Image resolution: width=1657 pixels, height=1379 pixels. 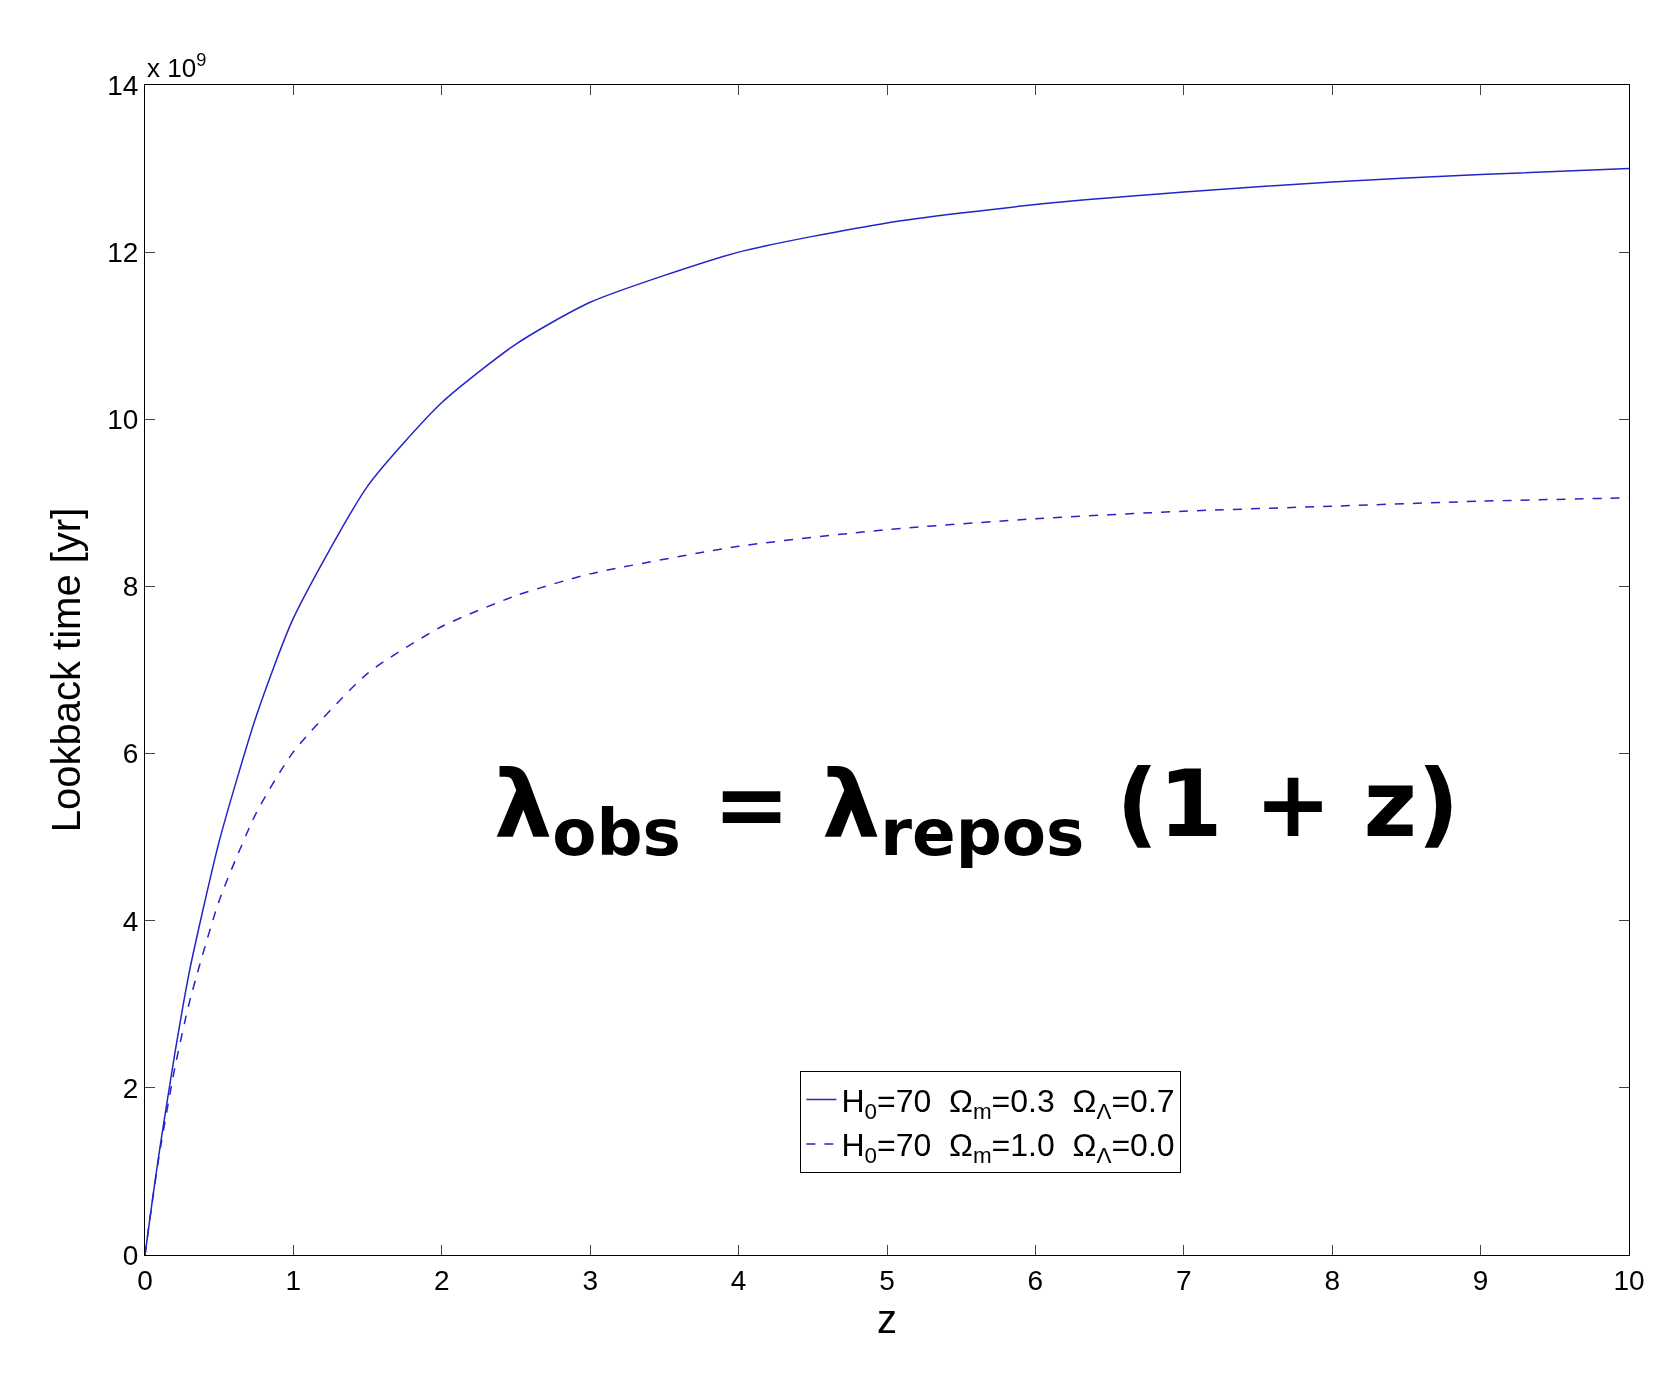 What do you see at coordinates (130, 1255) in the screenshot?
I see `y-tick-label: 0` at bounding box center [130, 1255].